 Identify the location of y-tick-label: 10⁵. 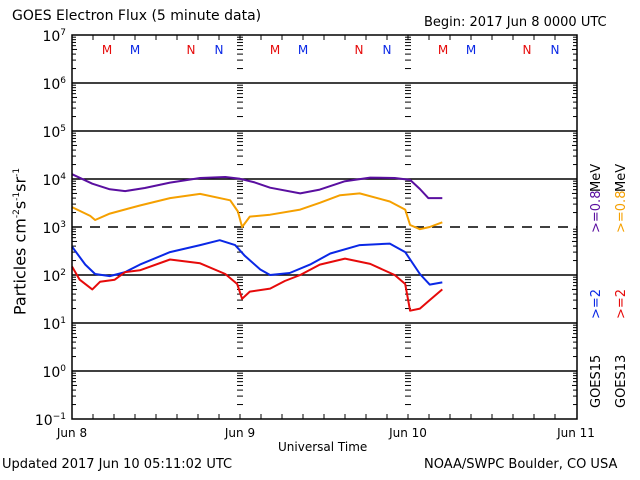
(54, 132).